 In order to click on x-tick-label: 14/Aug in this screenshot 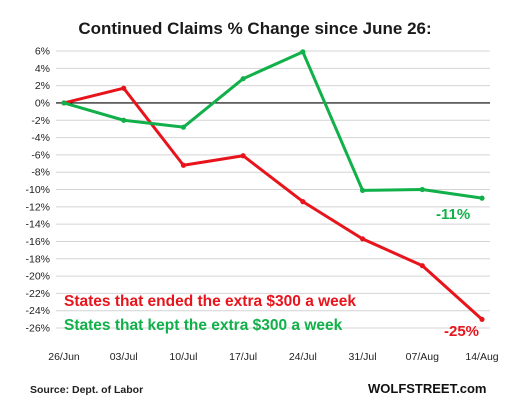, I will do `click(481, 357)`.